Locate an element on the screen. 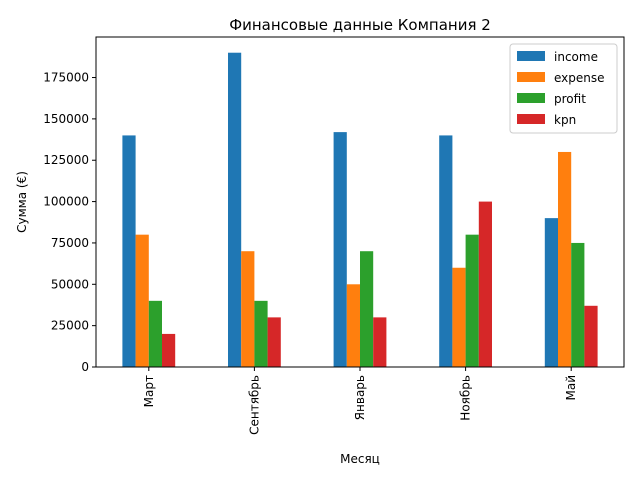 This screenshot has height=480, width=640. y-tick-label-7: 175000 is located at coordinates (66, 78).